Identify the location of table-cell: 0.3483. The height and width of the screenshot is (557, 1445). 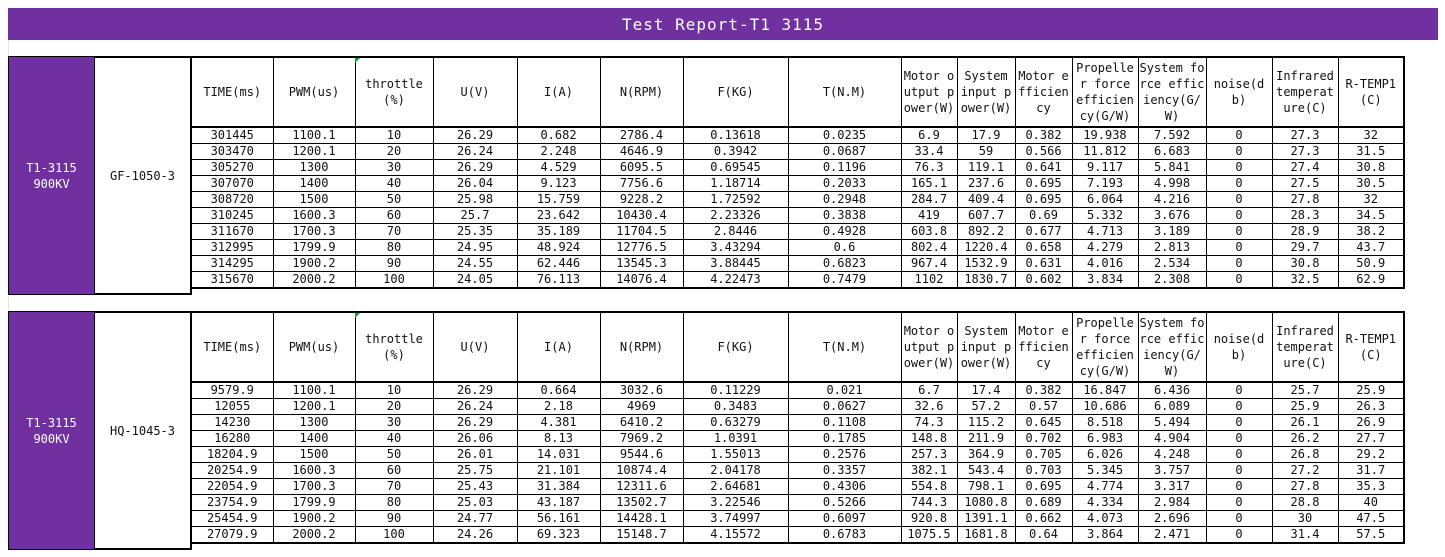
(736, 406).